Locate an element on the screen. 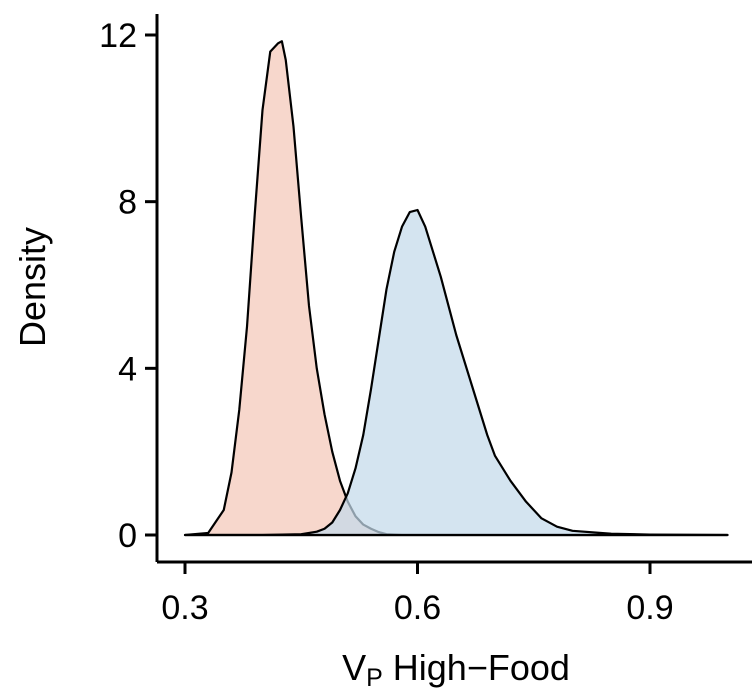 The height and width of the screenshot is (698, 752). x-axis-title-rest: High−Food is located at coordinates (476, 667).